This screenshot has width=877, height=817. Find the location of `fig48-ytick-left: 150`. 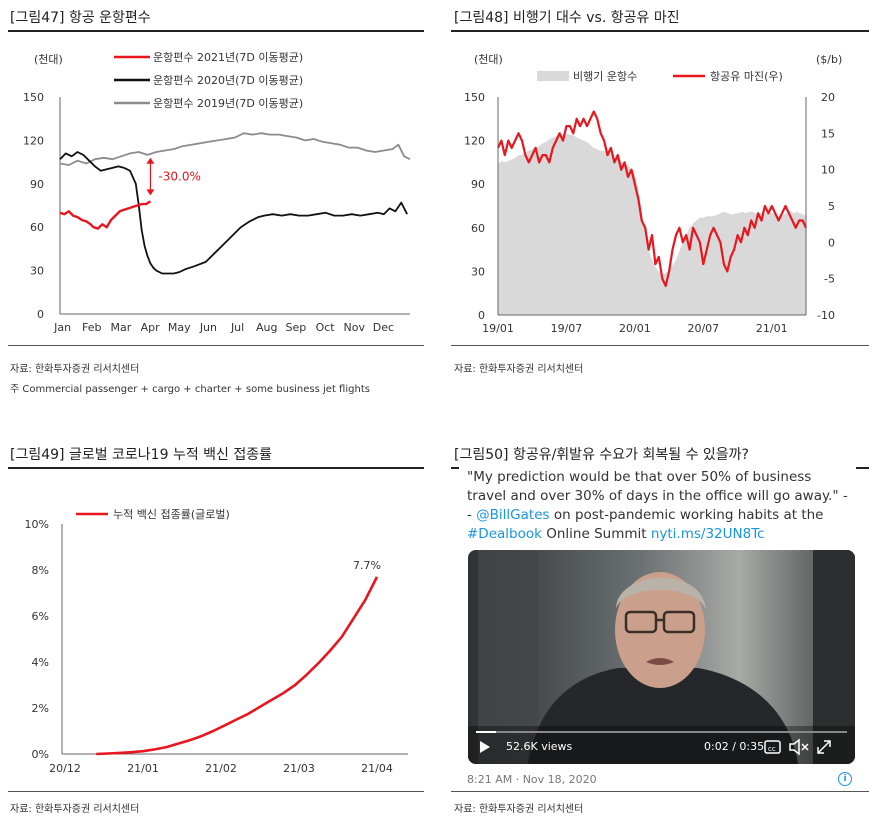

fig48-ytick-left: 150 is located at coordinates (474, 97).